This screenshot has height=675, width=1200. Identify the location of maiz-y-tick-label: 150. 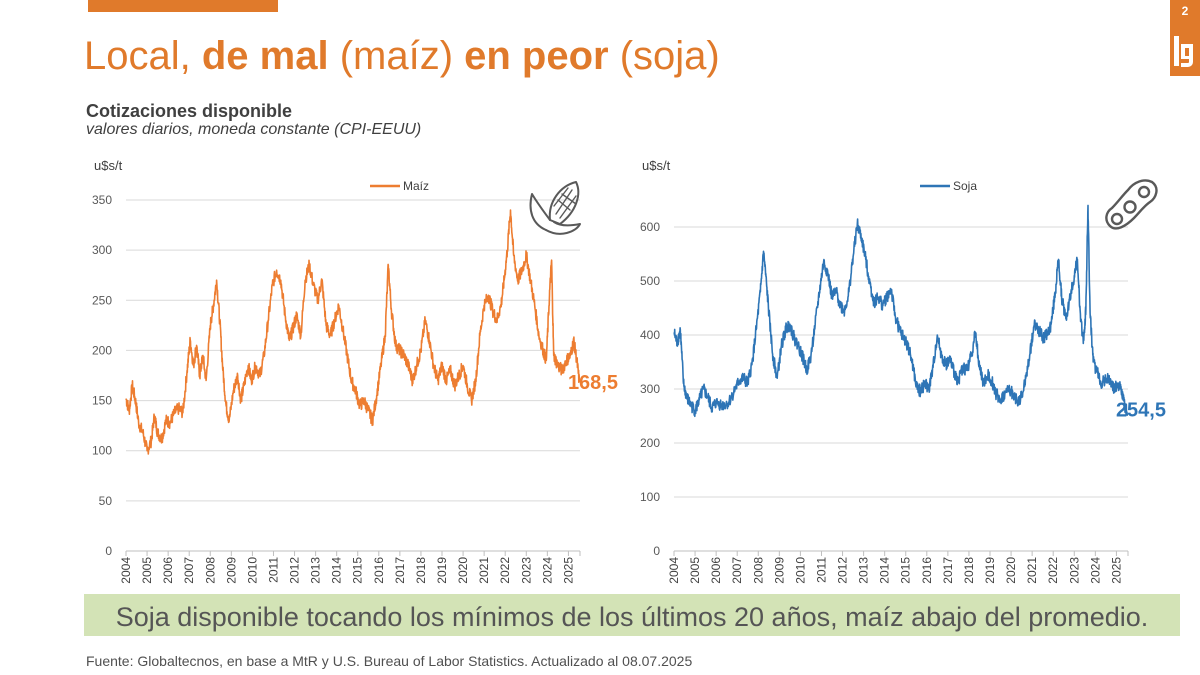
(102, 401).